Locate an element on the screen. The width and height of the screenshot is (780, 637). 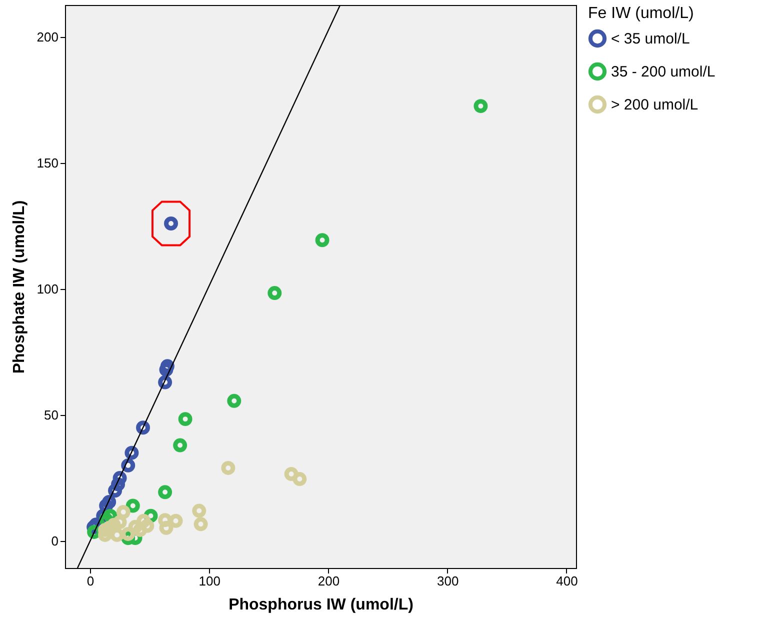
legend-label: < 35 umol/L is located at coordinates (650, 39).